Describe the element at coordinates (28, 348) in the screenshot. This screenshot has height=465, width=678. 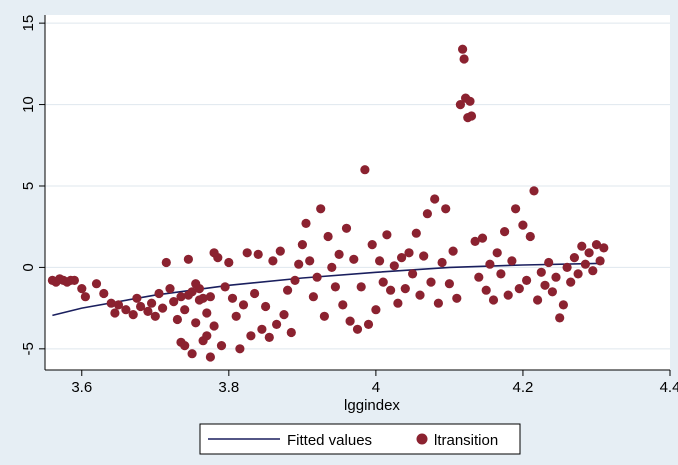
I see `y-tick-label: -5` at that location.